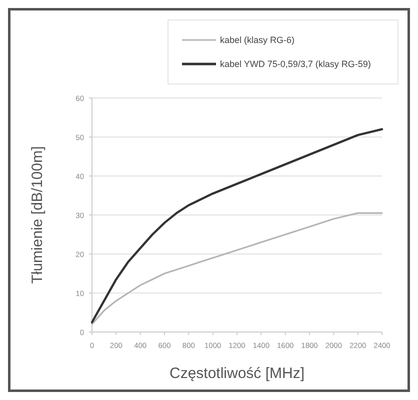 The image size is (418, 400). I want to click on legend-label: kabel (klasy RG-6), so click(257, 40).